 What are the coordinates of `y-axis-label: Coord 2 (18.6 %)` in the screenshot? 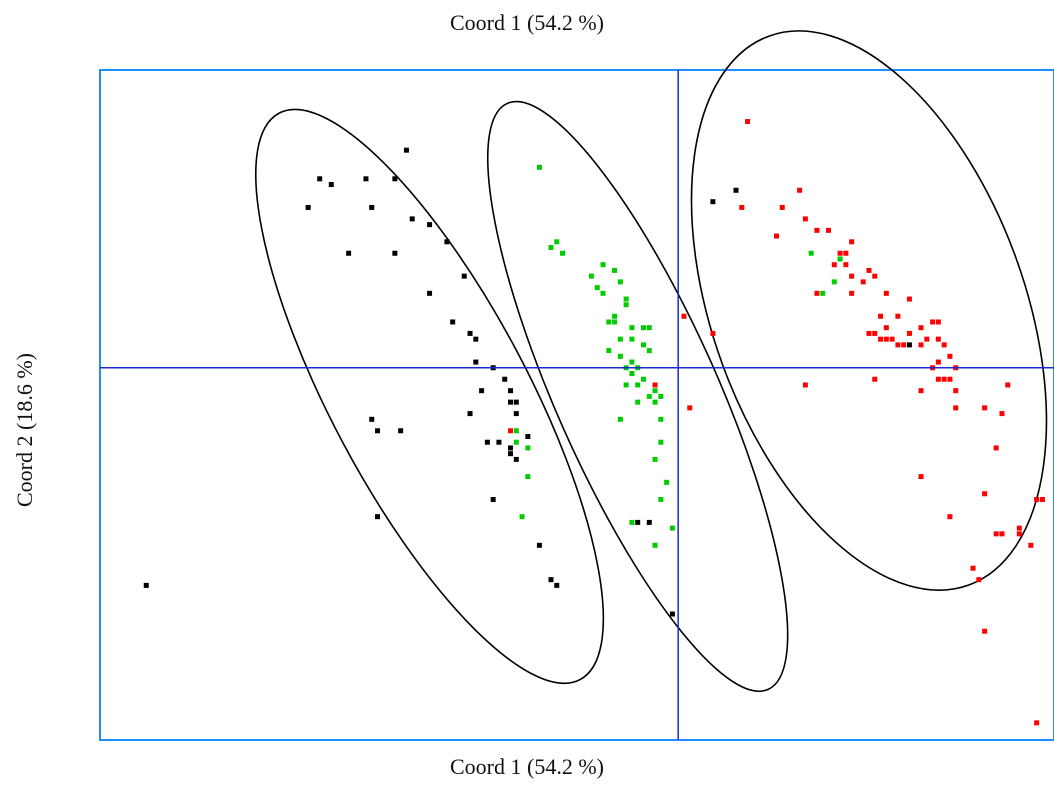 It's located at (24, 430).